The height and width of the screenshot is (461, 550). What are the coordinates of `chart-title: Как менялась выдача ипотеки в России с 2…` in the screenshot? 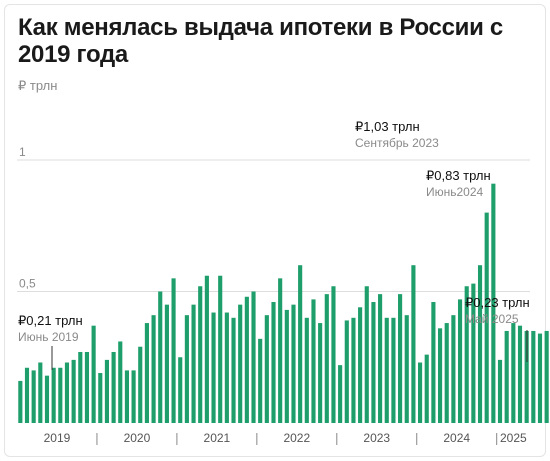 It's located at (260, 41).